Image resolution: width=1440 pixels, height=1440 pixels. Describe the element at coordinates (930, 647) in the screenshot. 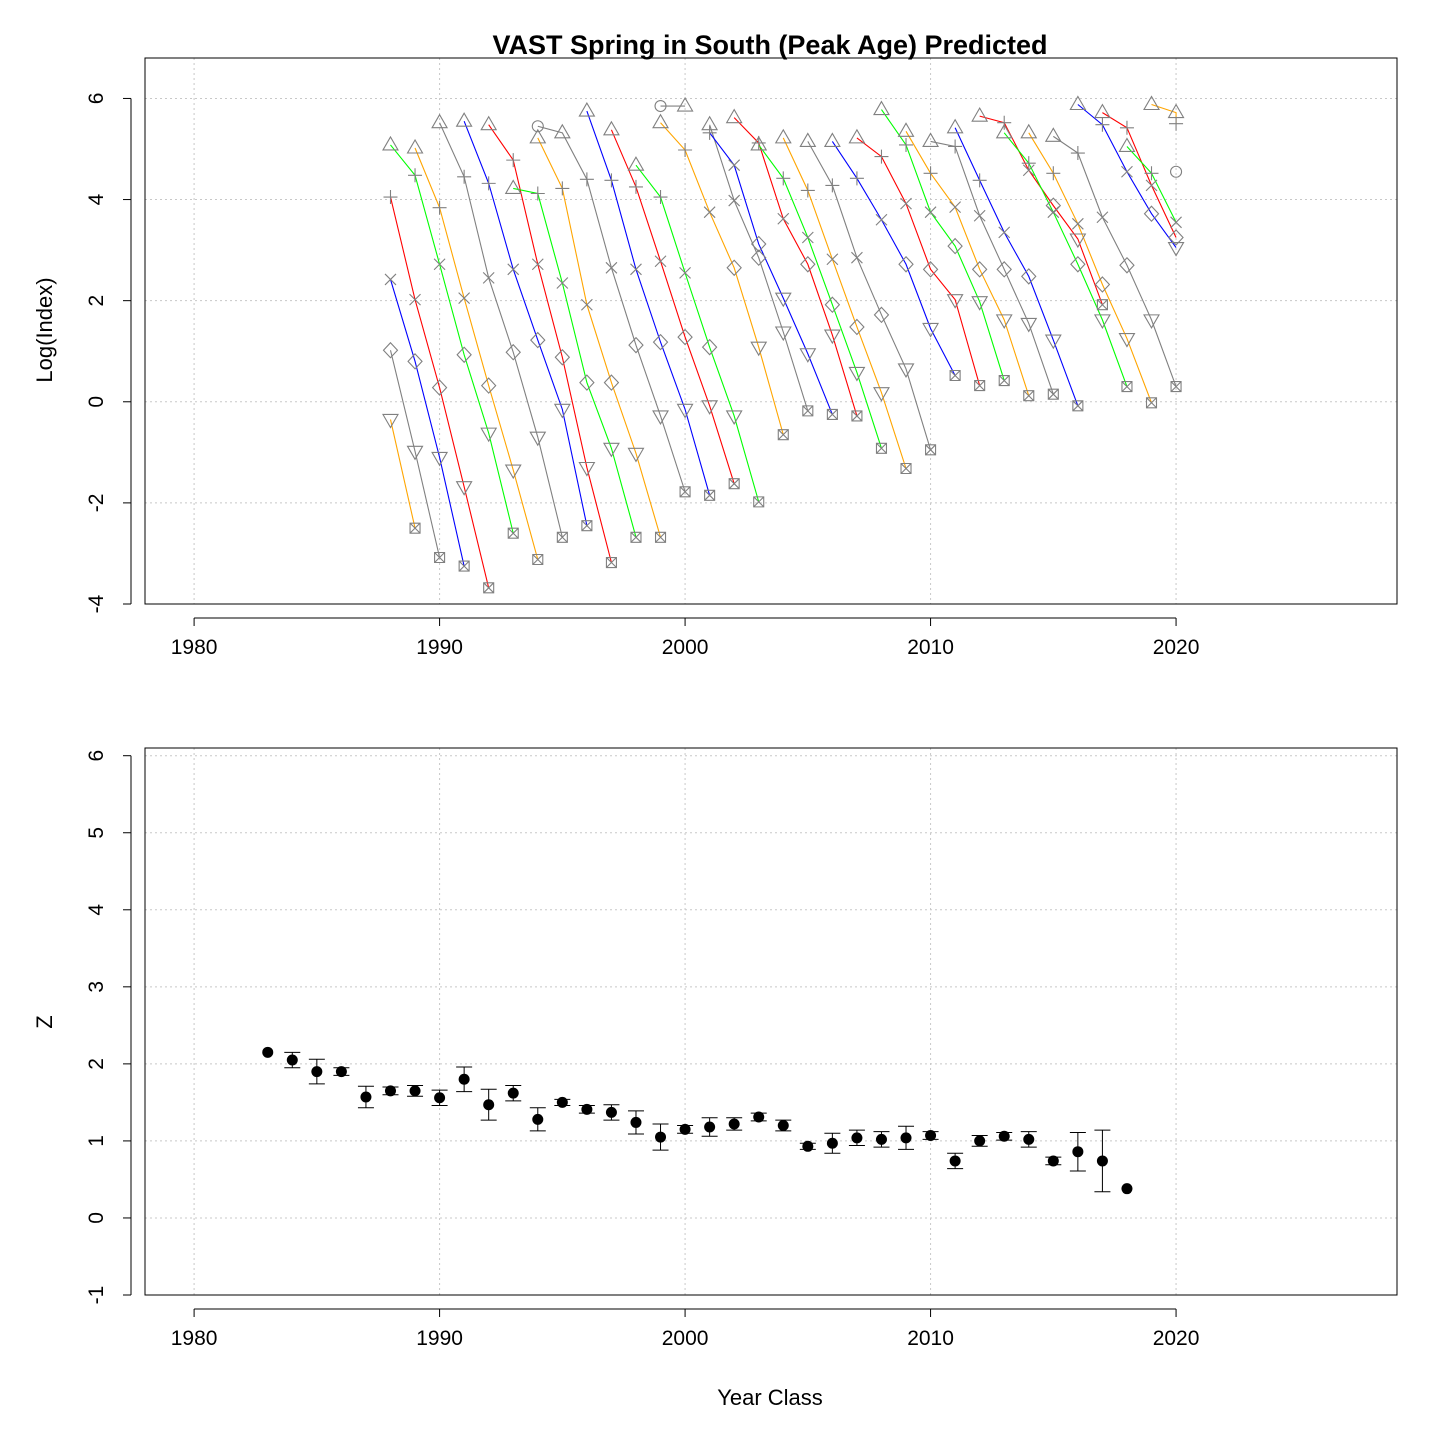

I see `top-x-tick-label: 2010` at that location.